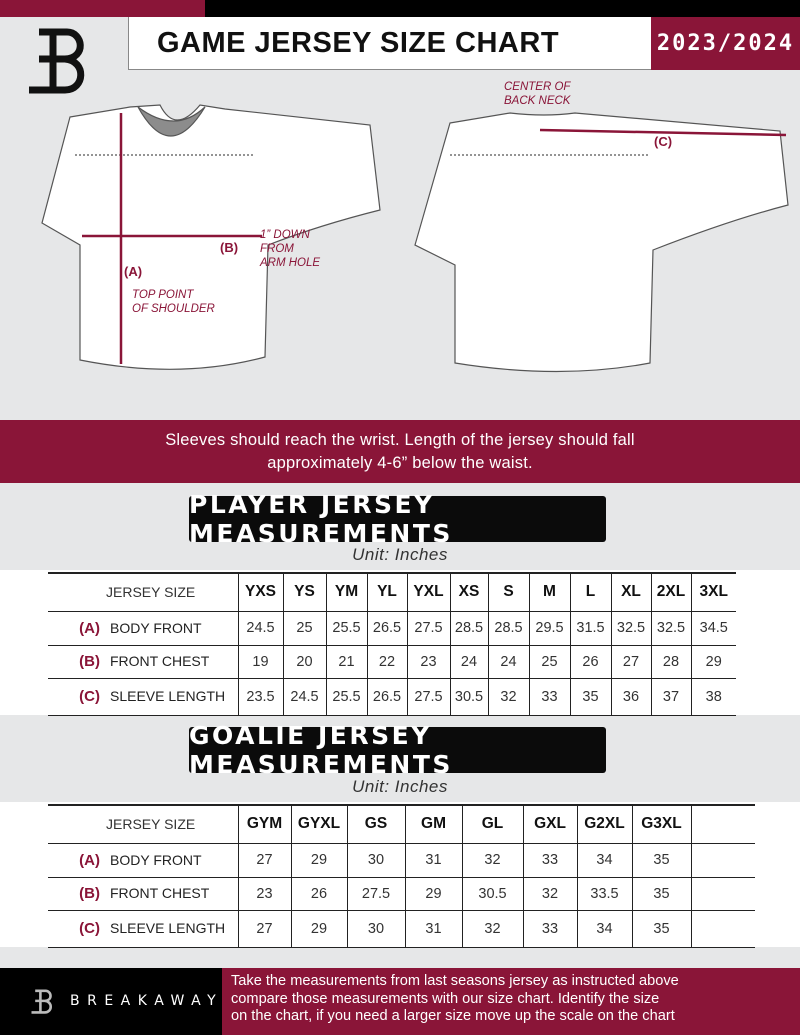 The width and height of the screenshot is (800, 1035). I want to click on table-cell: 30, so click(376, 860).